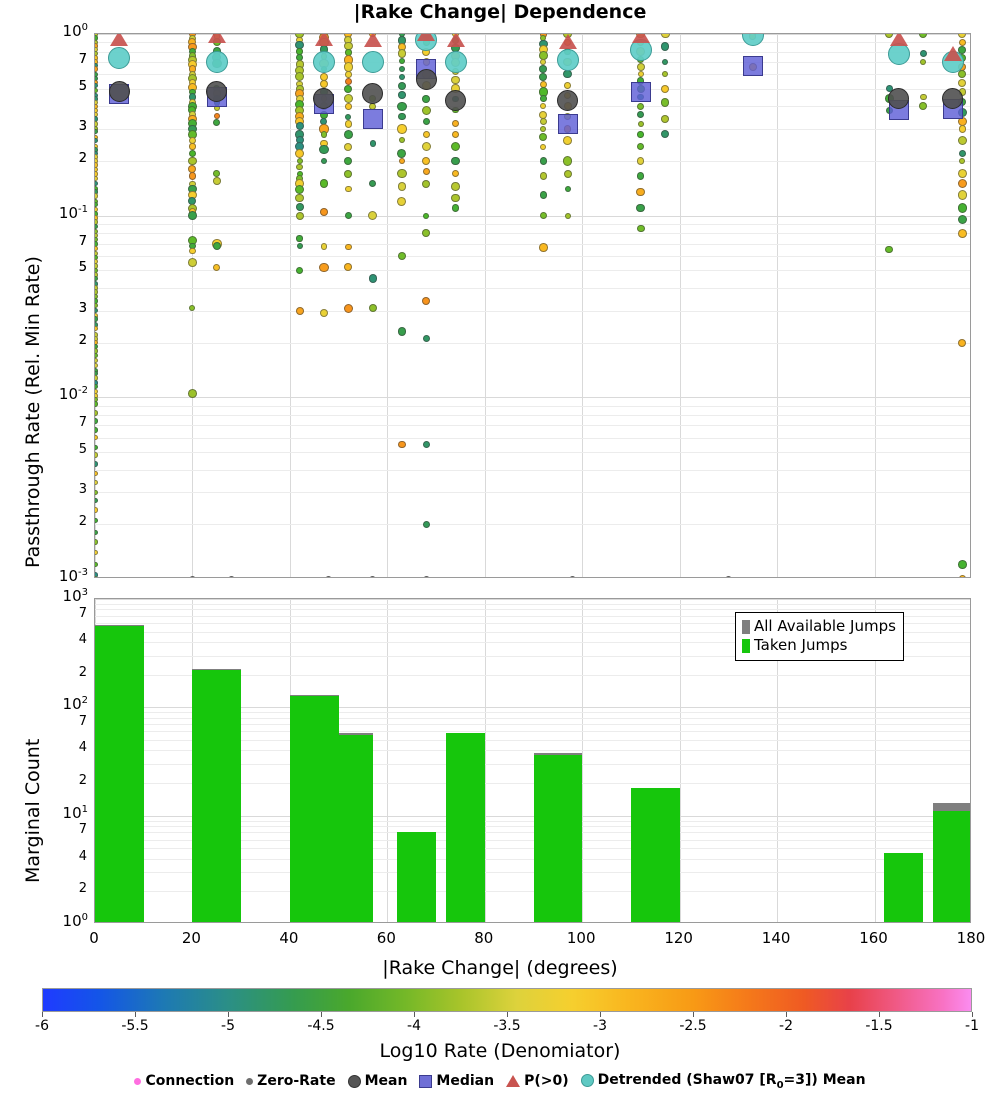 The height and width of the screenshot is (1100, 1000). I want to click on detrended-mean-circle-icon, so click(587, 1080).